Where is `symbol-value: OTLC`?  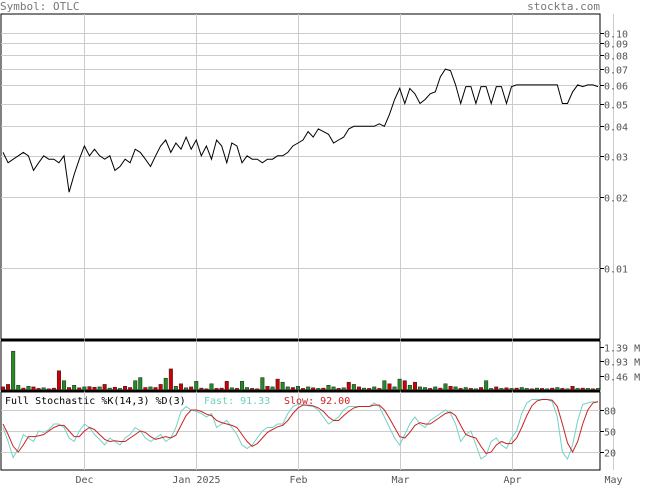
symbol-value: OTLC is located at coordinates (66, 6).